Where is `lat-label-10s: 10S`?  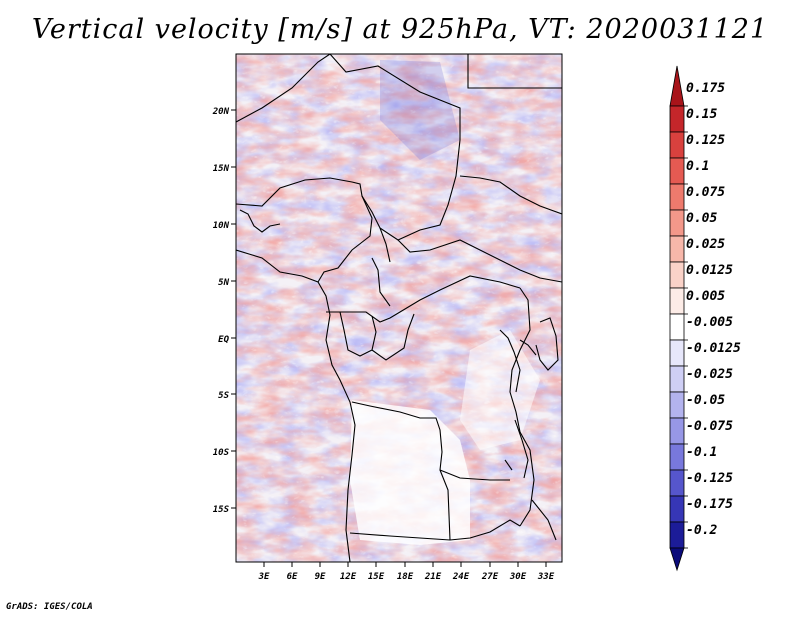
lat-label-10s: 10S is located at coordinates (221, 453).